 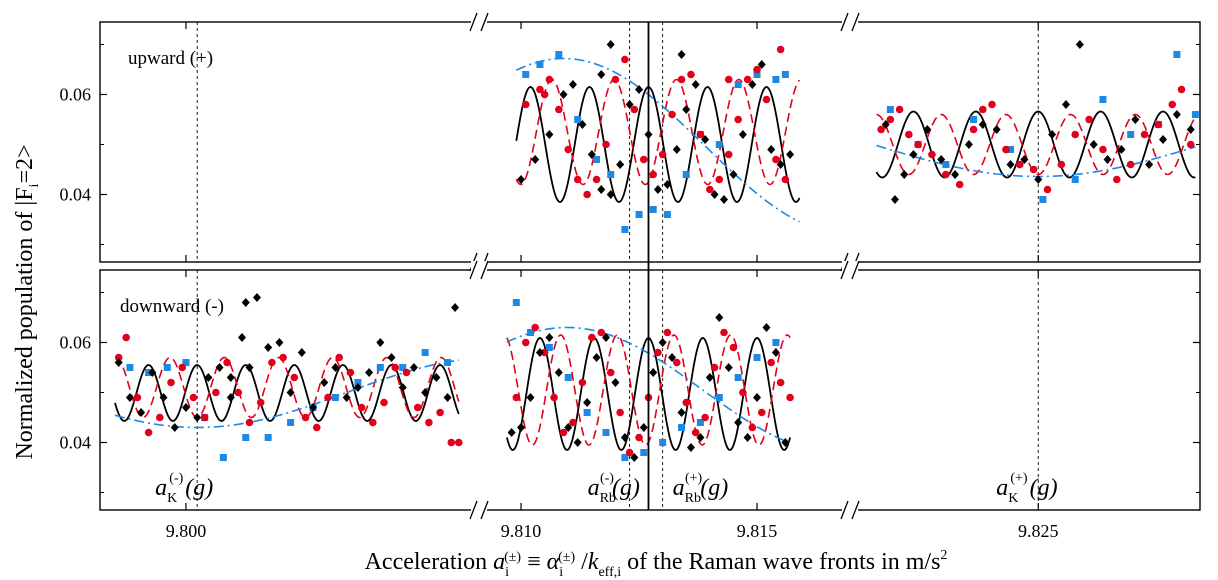 What do you see at coordinates (606, 488) in the screenshot?
I see `marker-labels: aK(-)(g) aRb(-)(g) aRb(+)(g) aK(+)(g)` at bounding box center [606, 488].